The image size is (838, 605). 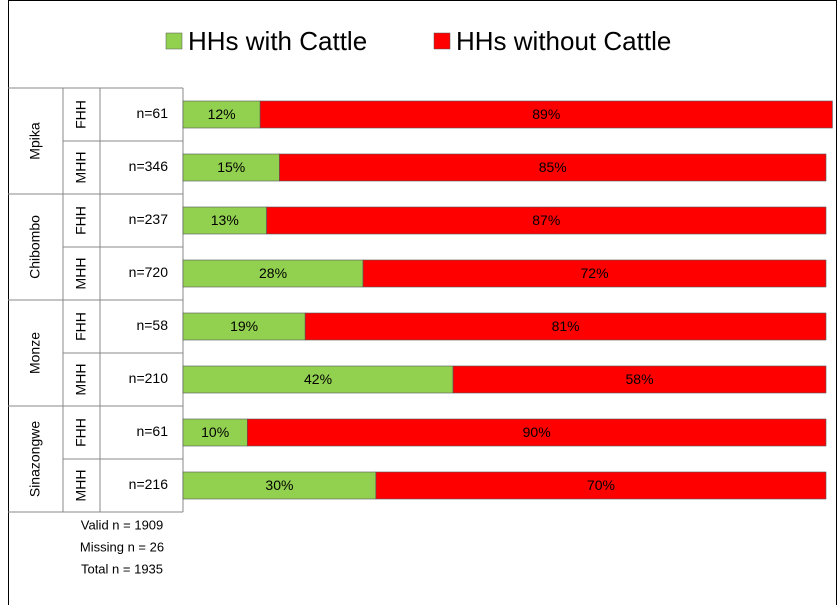 I want to click on category-label: n=720, so click(x=149, y=272).